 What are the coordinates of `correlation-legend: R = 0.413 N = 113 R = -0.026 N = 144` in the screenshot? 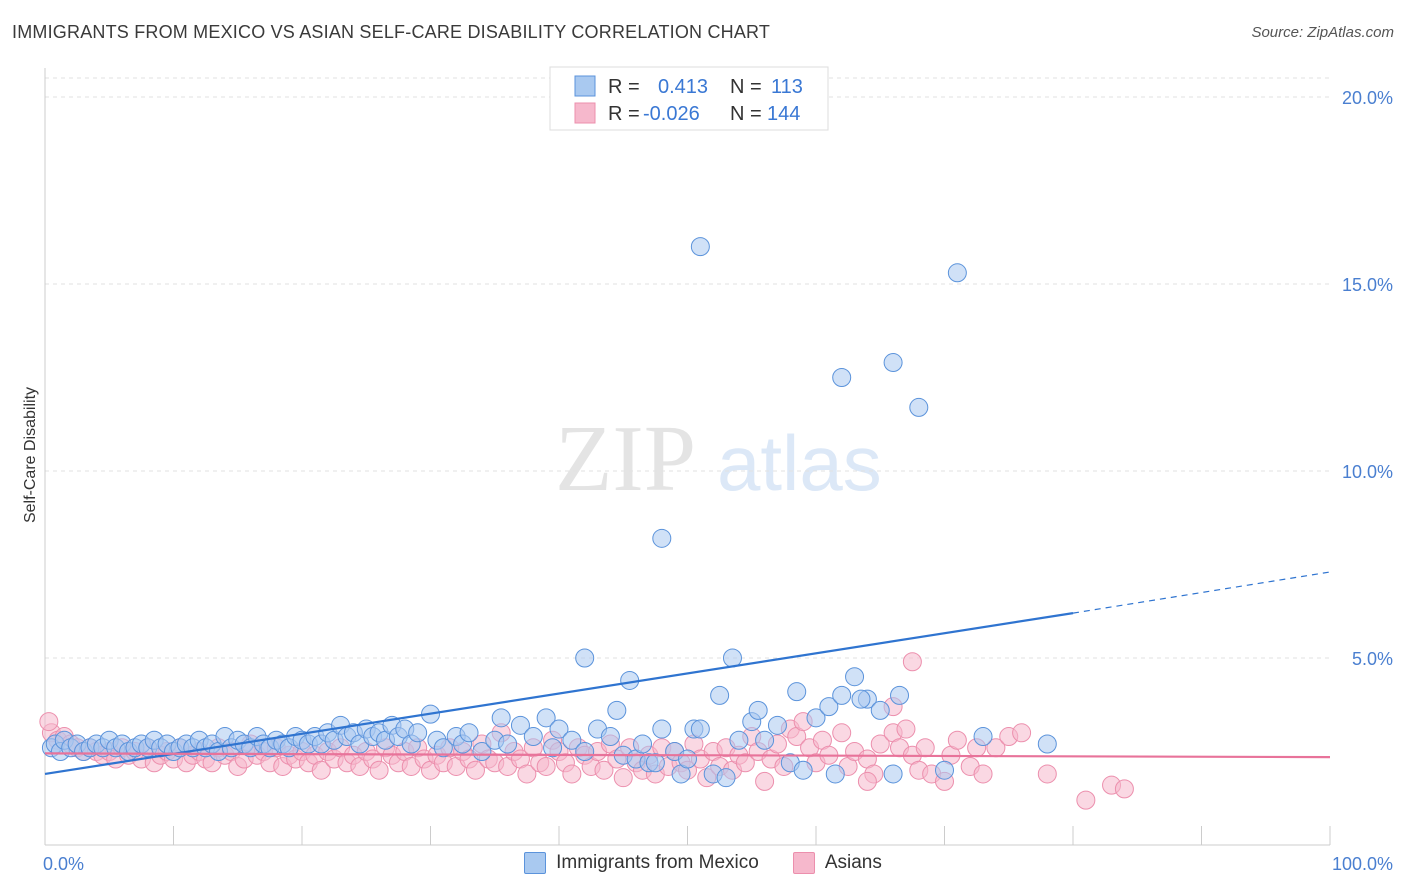 It's located at (689, 98).